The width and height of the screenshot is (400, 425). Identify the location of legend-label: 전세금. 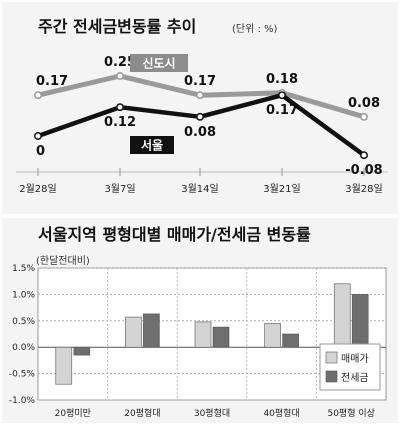
(355, 378).